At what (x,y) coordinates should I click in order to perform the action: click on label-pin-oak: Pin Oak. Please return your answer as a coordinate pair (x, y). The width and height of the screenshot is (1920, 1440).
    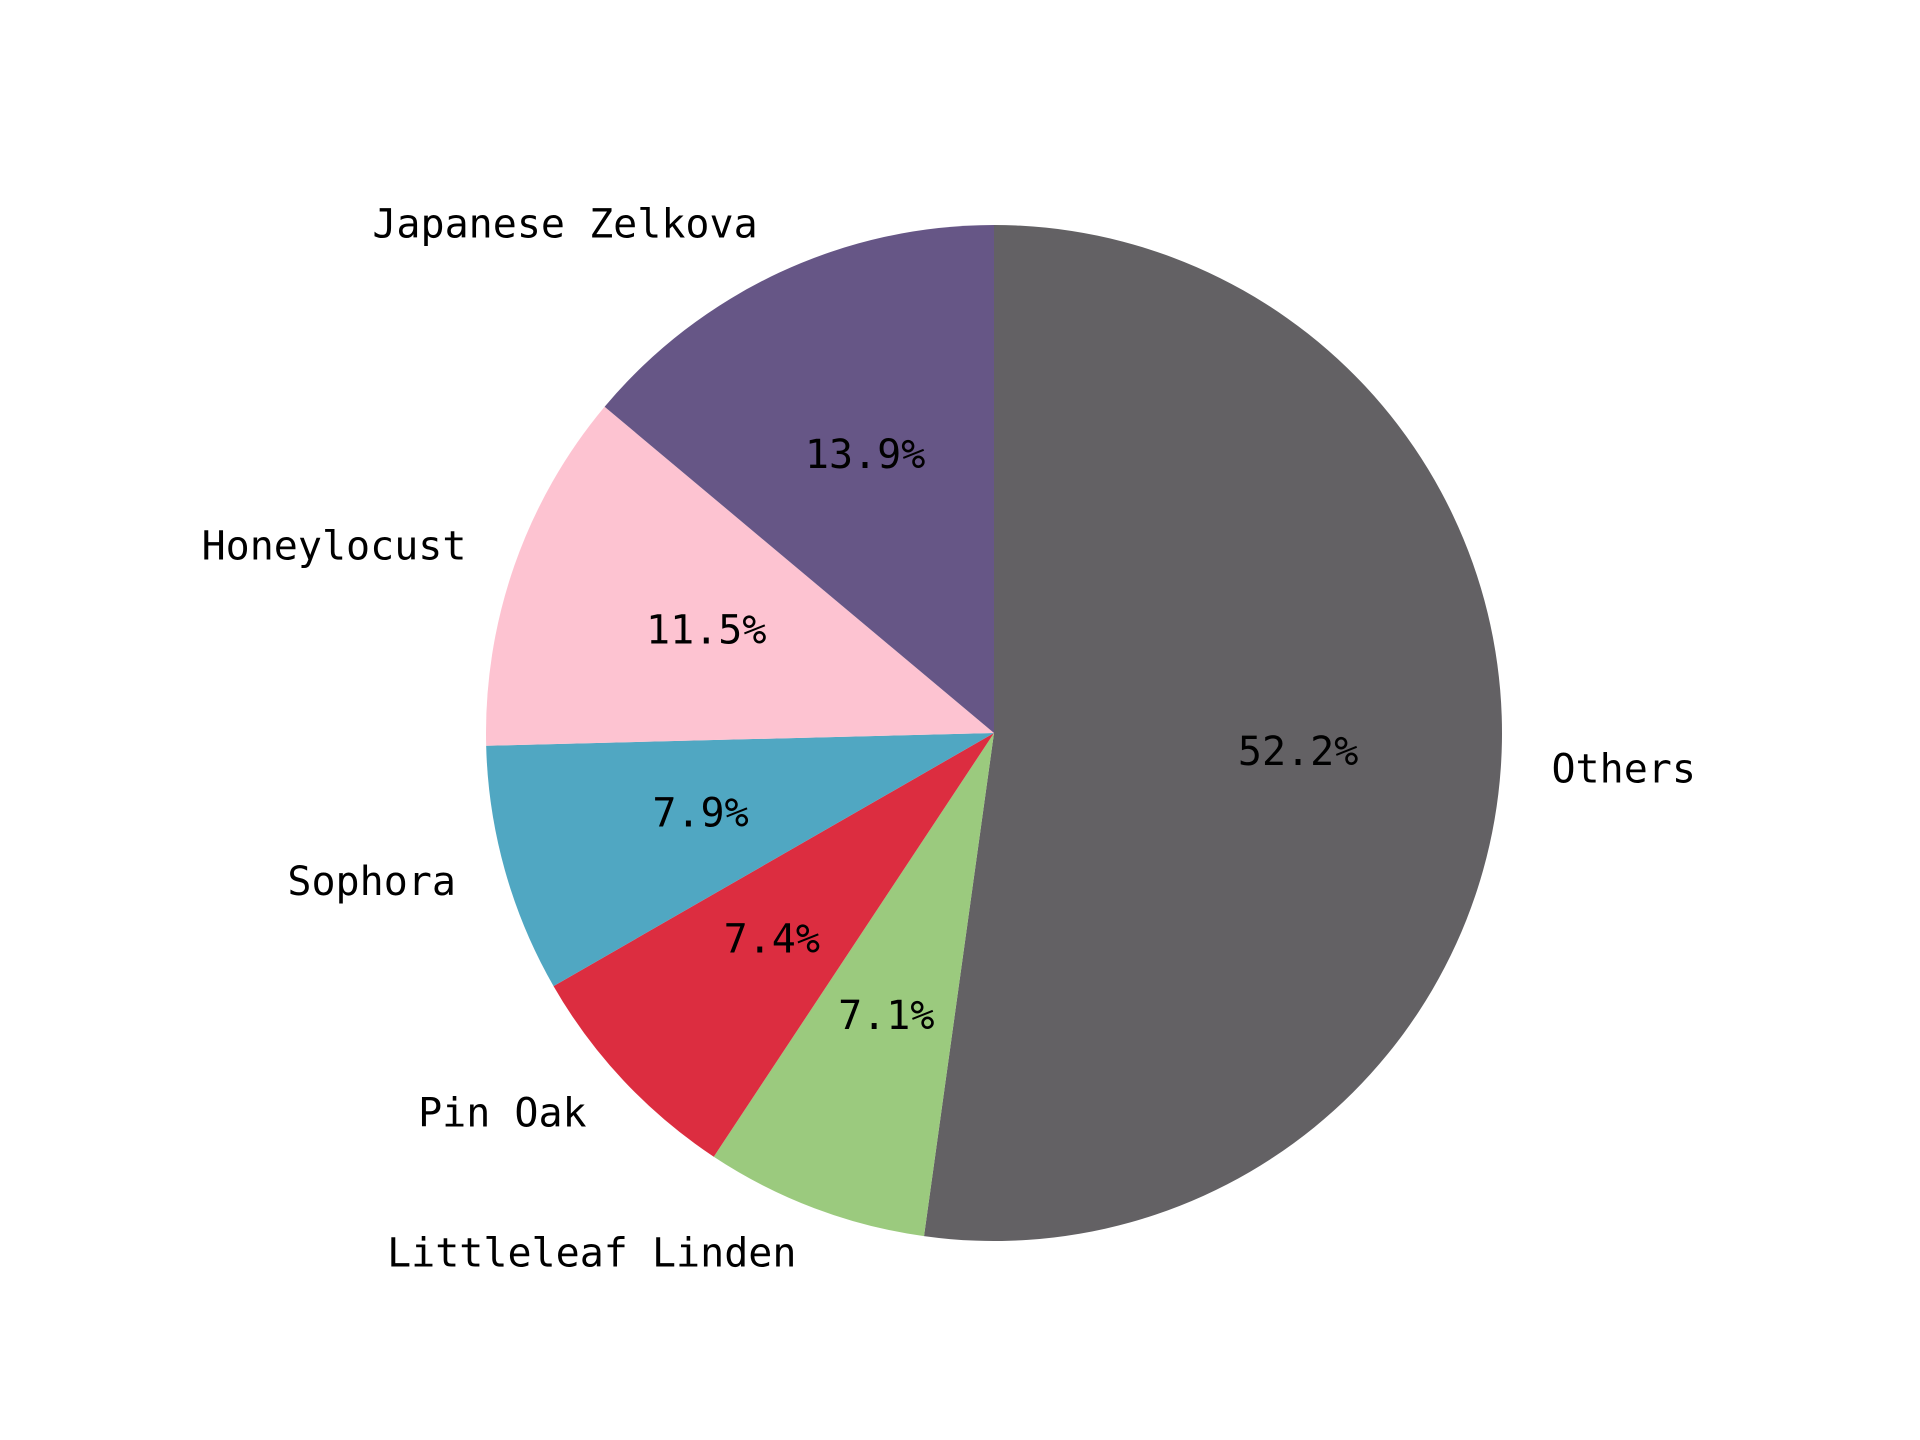
    Looking at the image, I should click on (502, 1114).